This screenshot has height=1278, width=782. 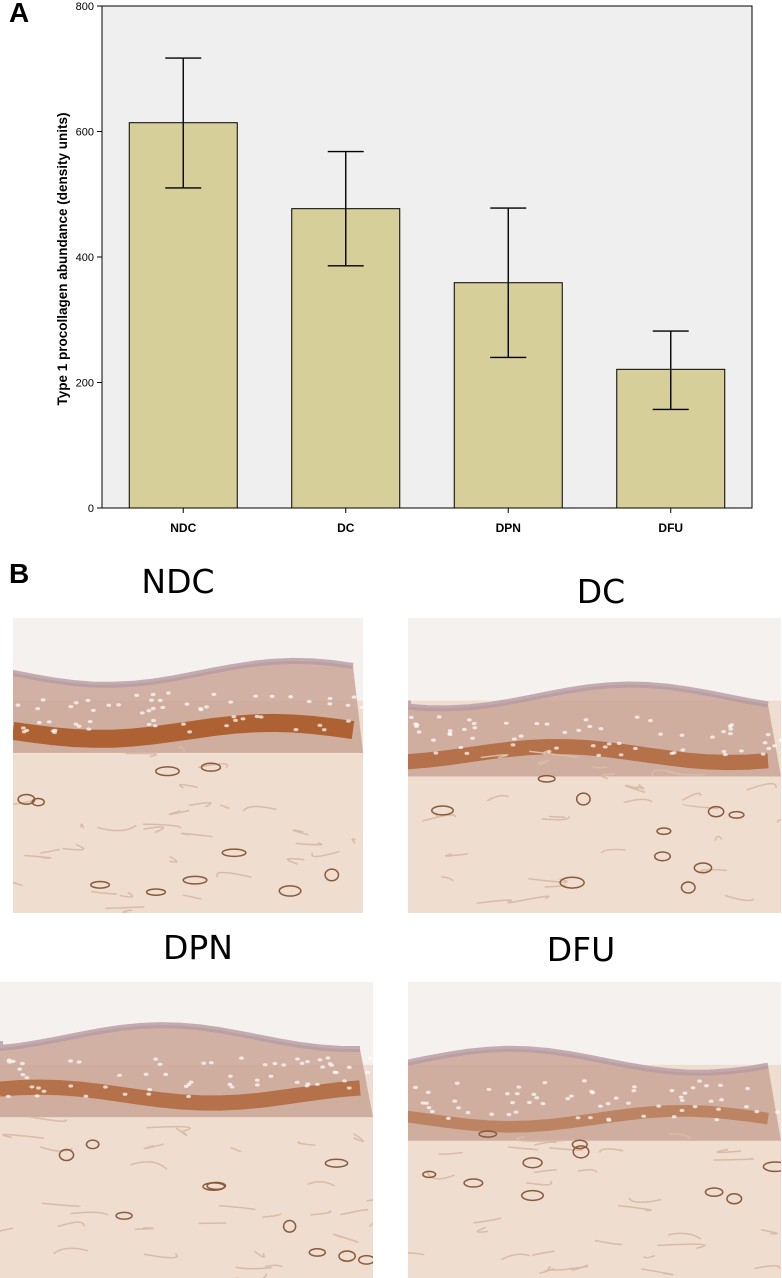 I want to click on stratum-corneum, so click(x=588, y=1060).